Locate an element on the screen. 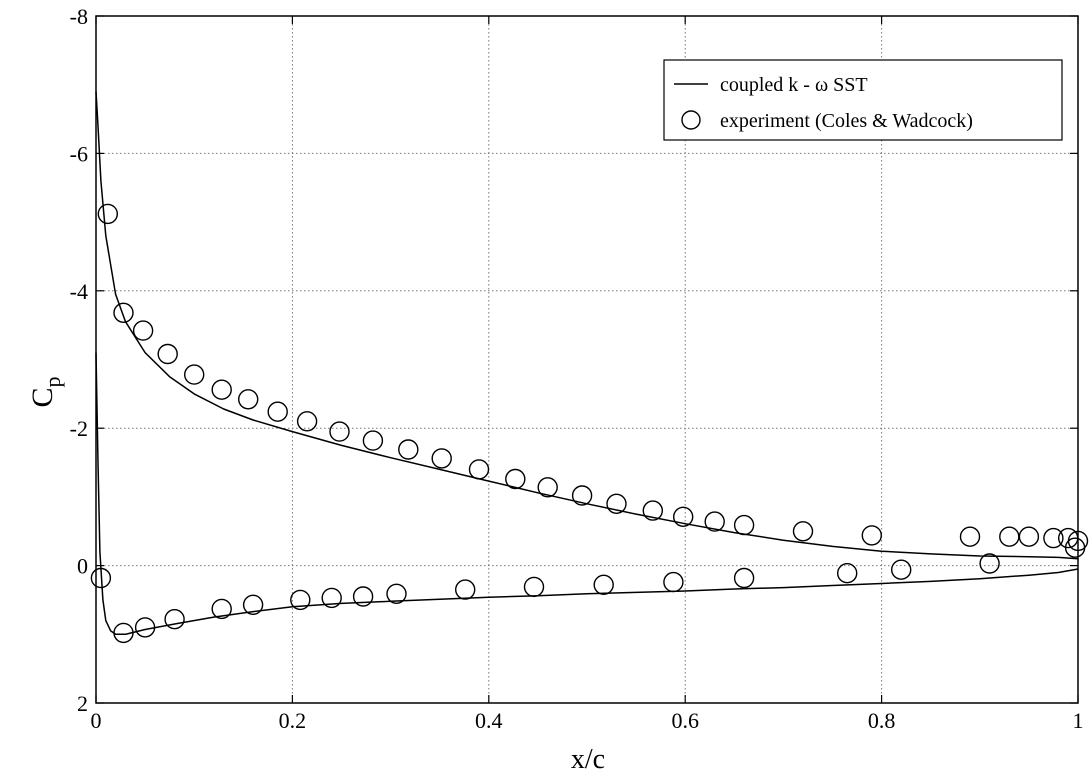 The image size is (1090, 774). legend-circle-swatch is located at coordinates (691, 120).